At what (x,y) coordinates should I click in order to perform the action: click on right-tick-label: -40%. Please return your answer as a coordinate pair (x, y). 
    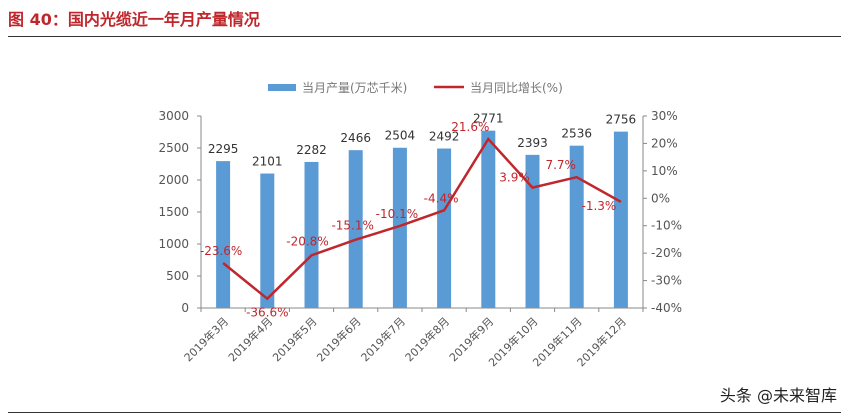
    Looking at the image, I should click on (666, 308).